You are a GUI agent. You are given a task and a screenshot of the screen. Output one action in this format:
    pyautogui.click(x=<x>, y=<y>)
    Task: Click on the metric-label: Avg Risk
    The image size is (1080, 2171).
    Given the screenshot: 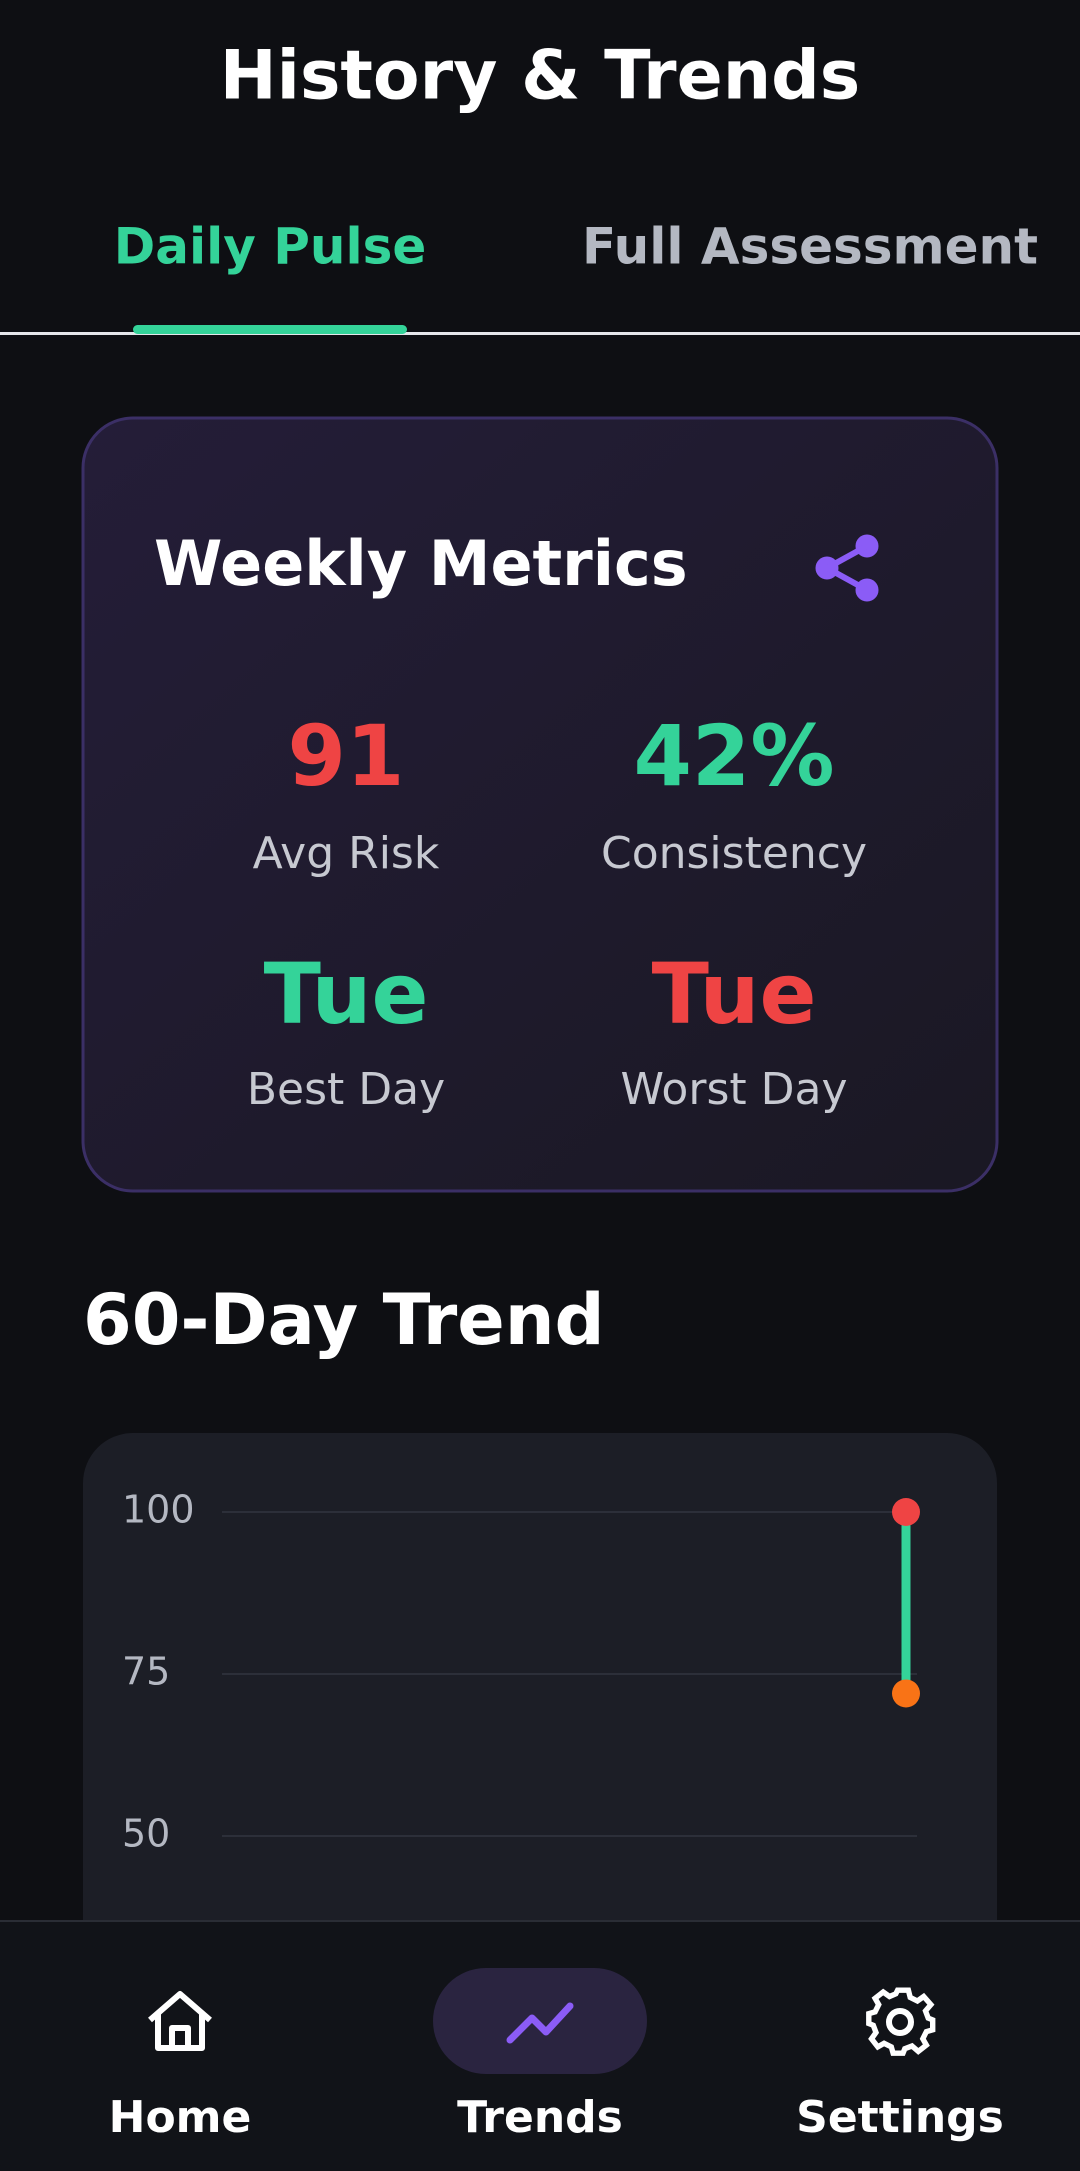 What is the action you would take?
    pyautogui.click(x=346, y=853)
    